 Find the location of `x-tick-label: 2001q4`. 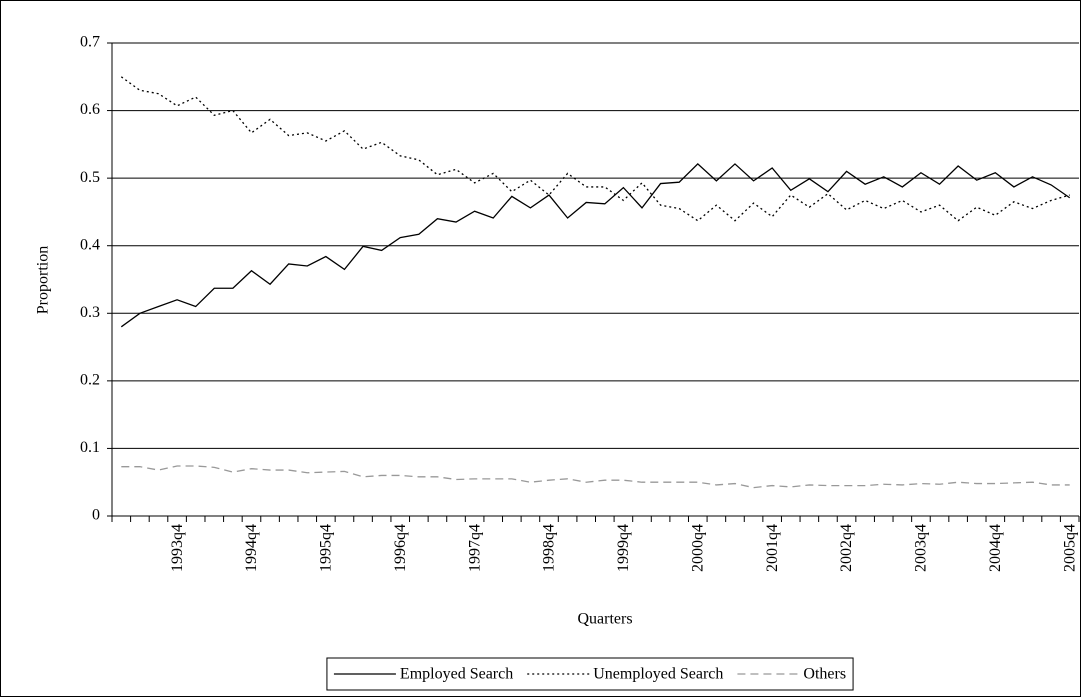

x-tick-label: 2001q4 is located at coordinates (772, 548).